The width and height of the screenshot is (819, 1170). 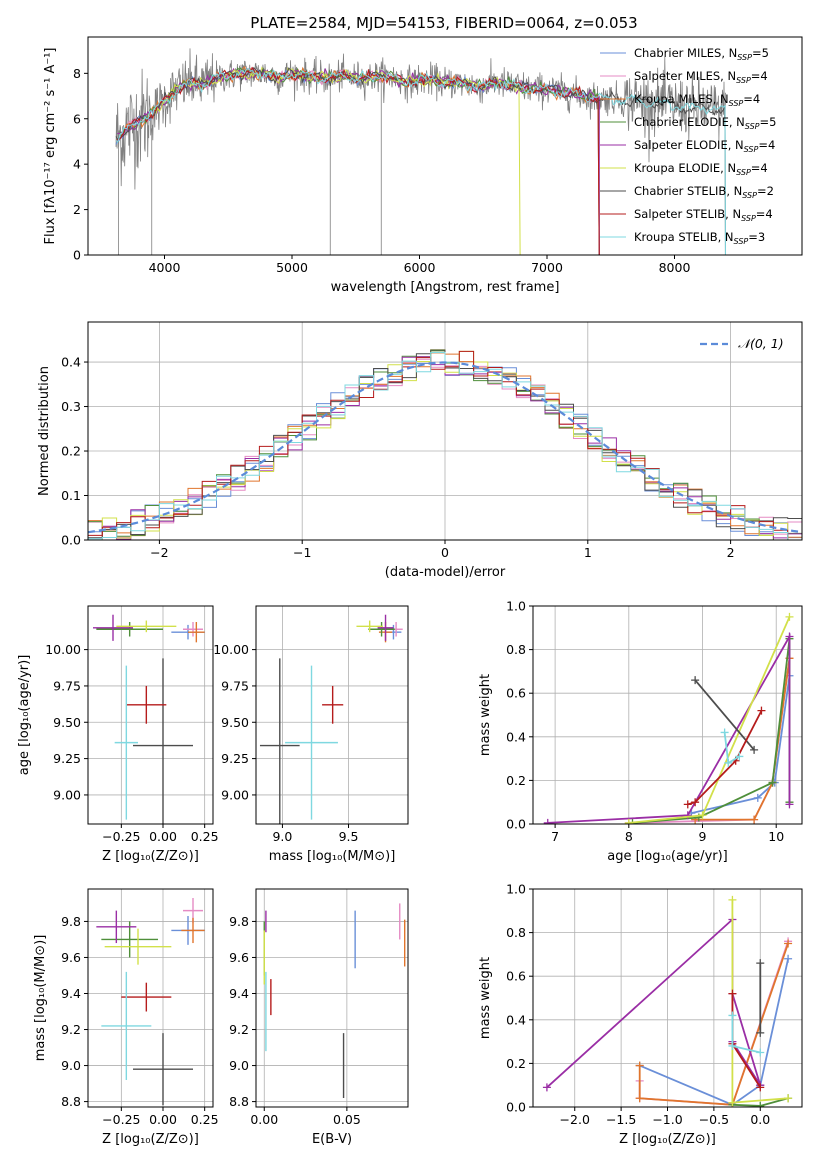 What do you see at coordinates (629, 836) in the screenshot?
I see `x-tick-label: 8` at bounding box center [629, 836].